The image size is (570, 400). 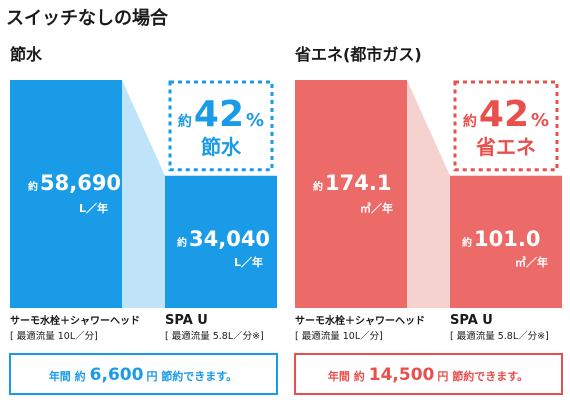 I want to click on bar-after-value-label: 約101.0, so click(x=501, y=239).